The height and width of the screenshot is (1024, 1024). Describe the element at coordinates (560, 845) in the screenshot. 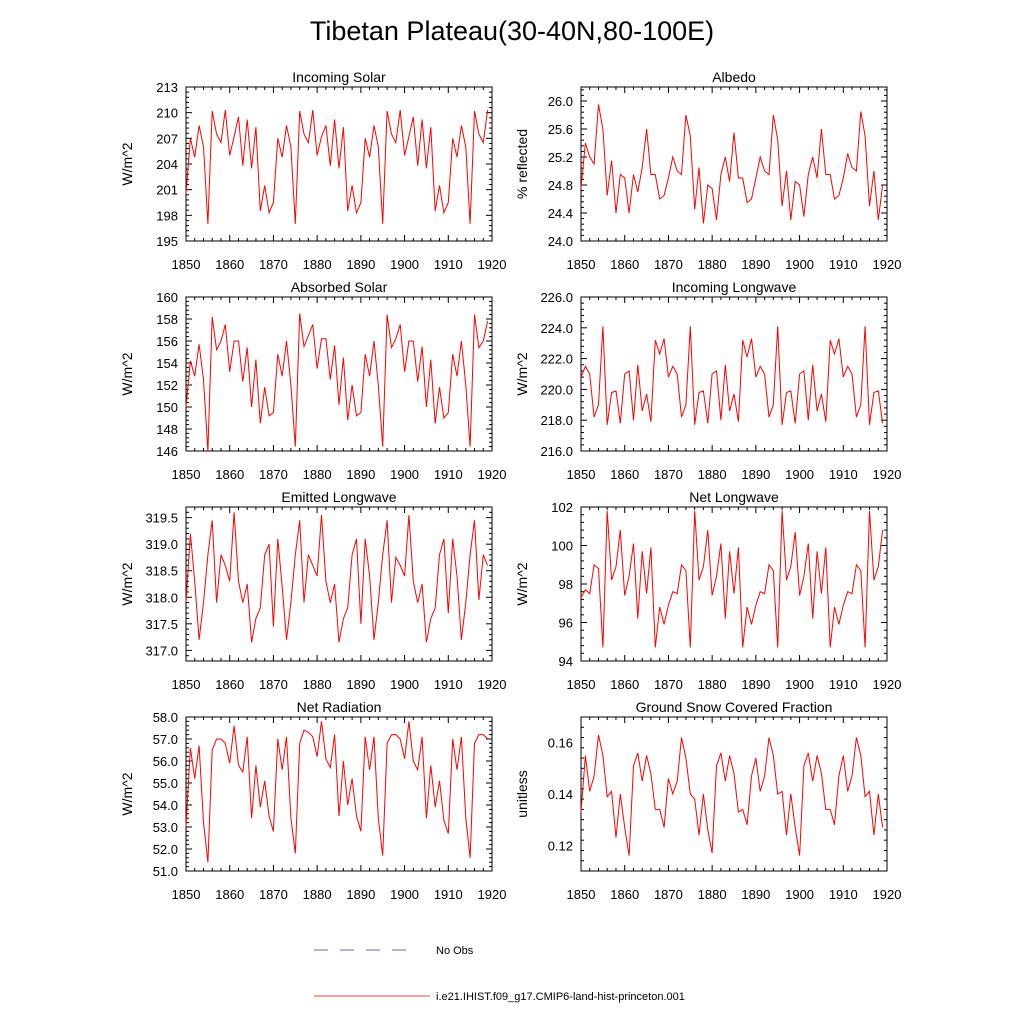

I see `y-tick-label: 0.12` at that location.